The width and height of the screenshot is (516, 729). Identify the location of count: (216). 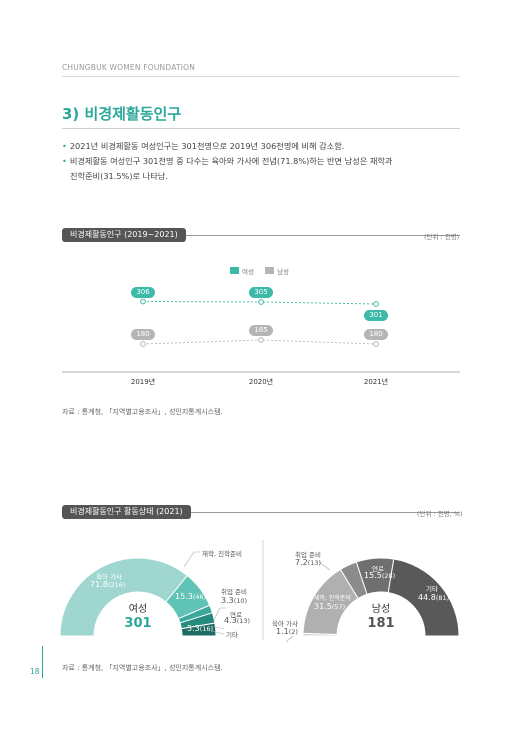
(116, 585).